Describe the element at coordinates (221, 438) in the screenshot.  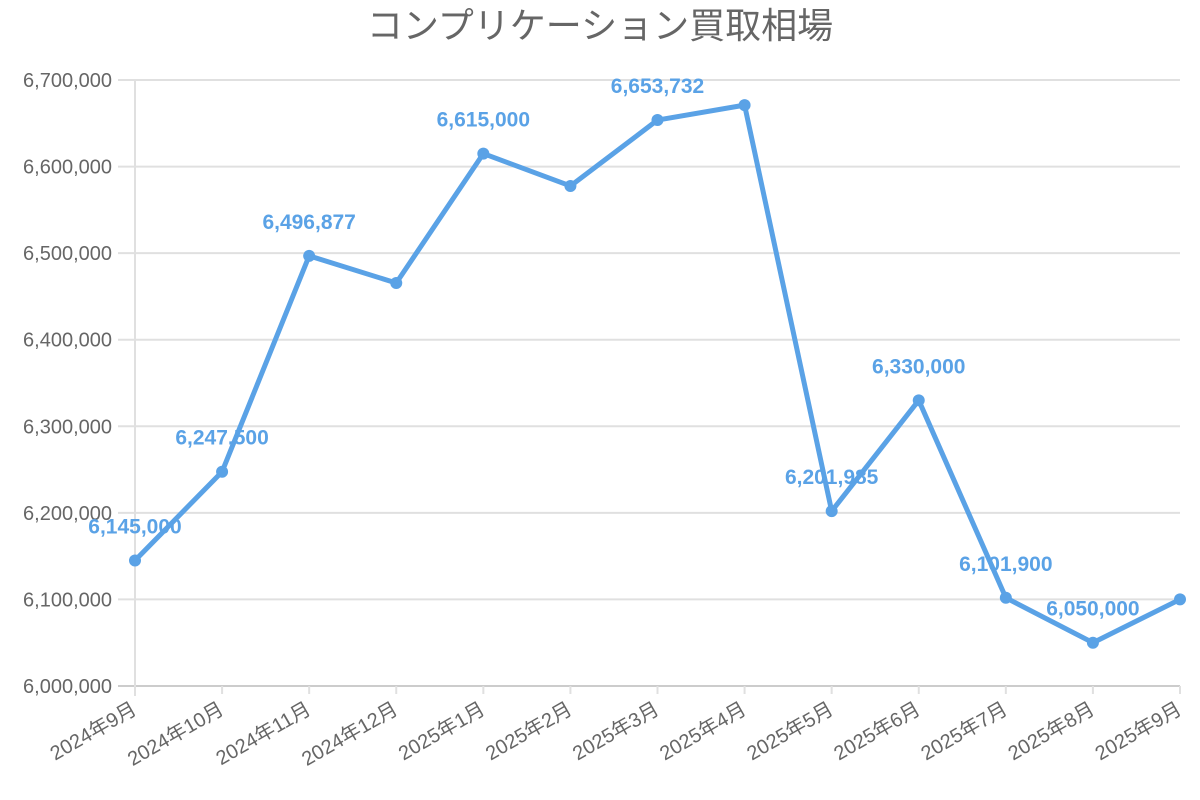
I see `data-label: 6,247,500` at that location.